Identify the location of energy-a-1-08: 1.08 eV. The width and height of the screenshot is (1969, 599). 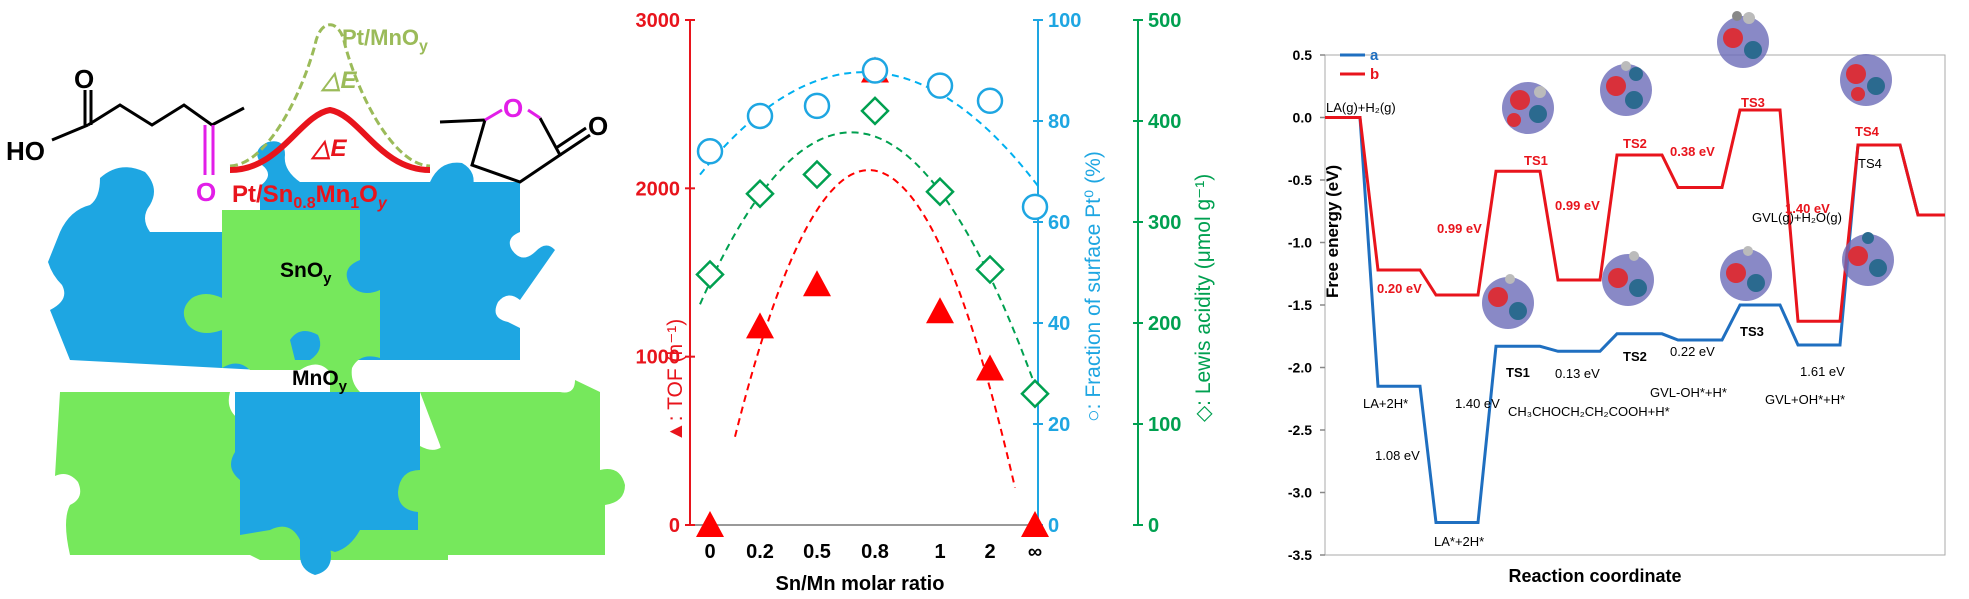
(1397, 455).